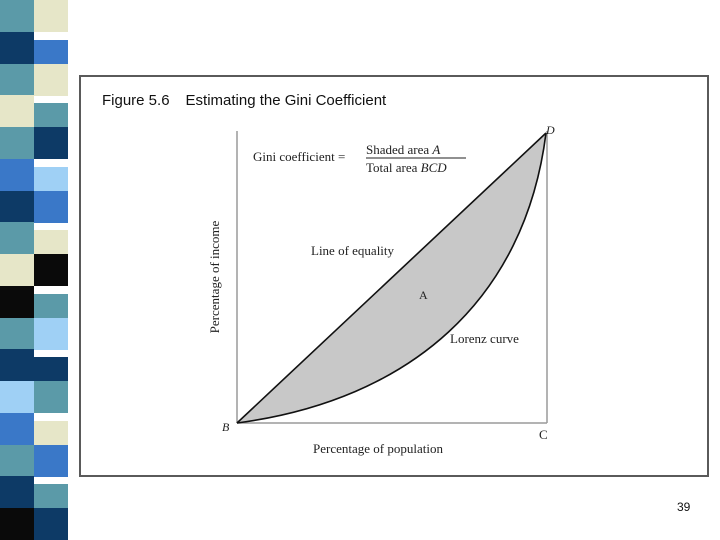 Image resolution: width=720 pixels, height=540 pixels. Describe the element at coordinates (406, 167) in the screenshot. I see `formula-denominator: Total area BCD` at that location.